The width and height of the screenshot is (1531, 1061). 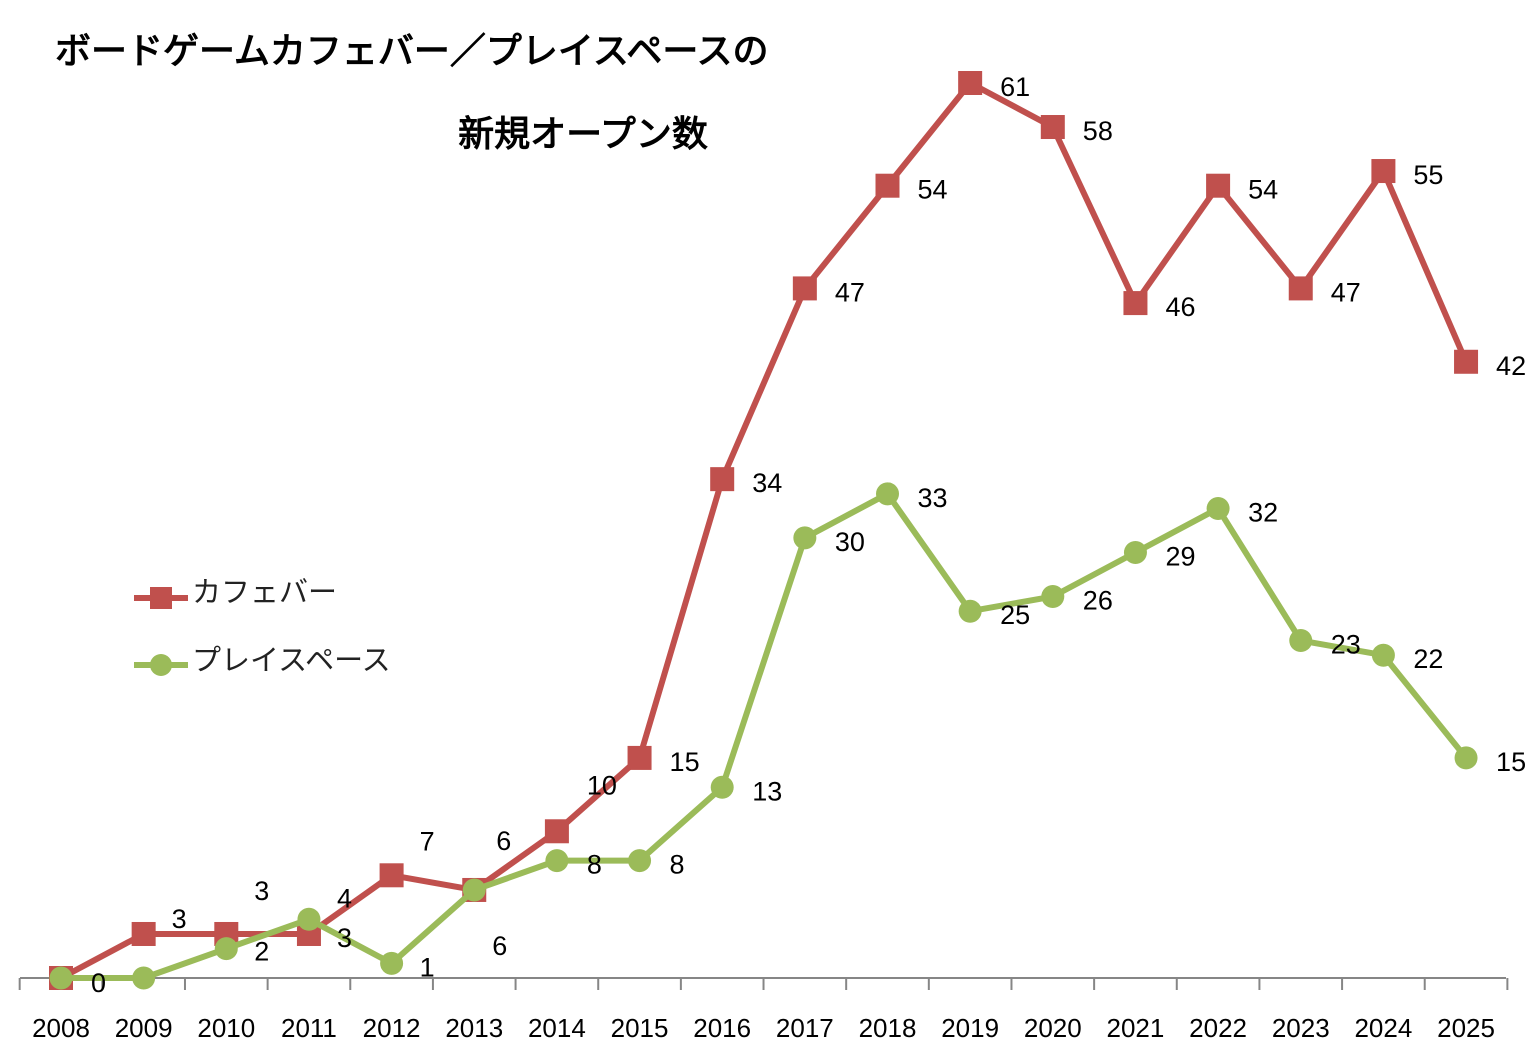 What do you see at coordinates (640, 1028) in the screenshot?
I see `x-tick-label: 2015` at bounding box center [640, 1028].